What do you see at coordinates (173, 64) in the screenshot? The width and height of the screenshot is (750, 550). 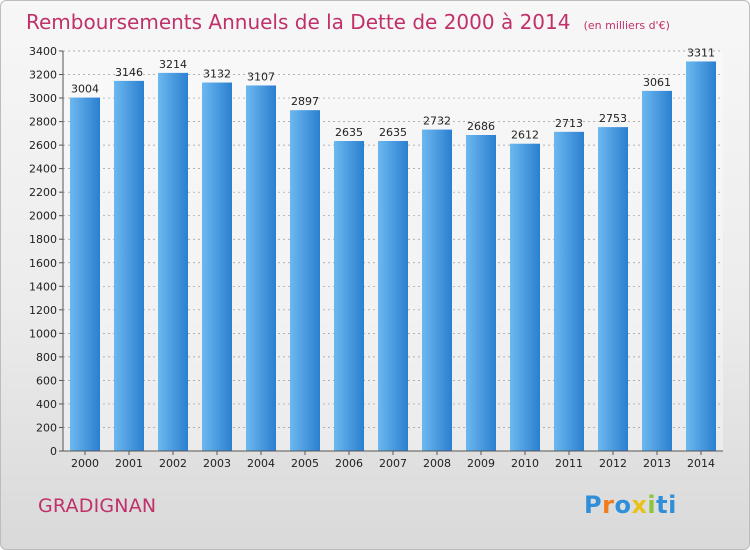 I see `data-label: 3214` at bounding box center [173, 64].